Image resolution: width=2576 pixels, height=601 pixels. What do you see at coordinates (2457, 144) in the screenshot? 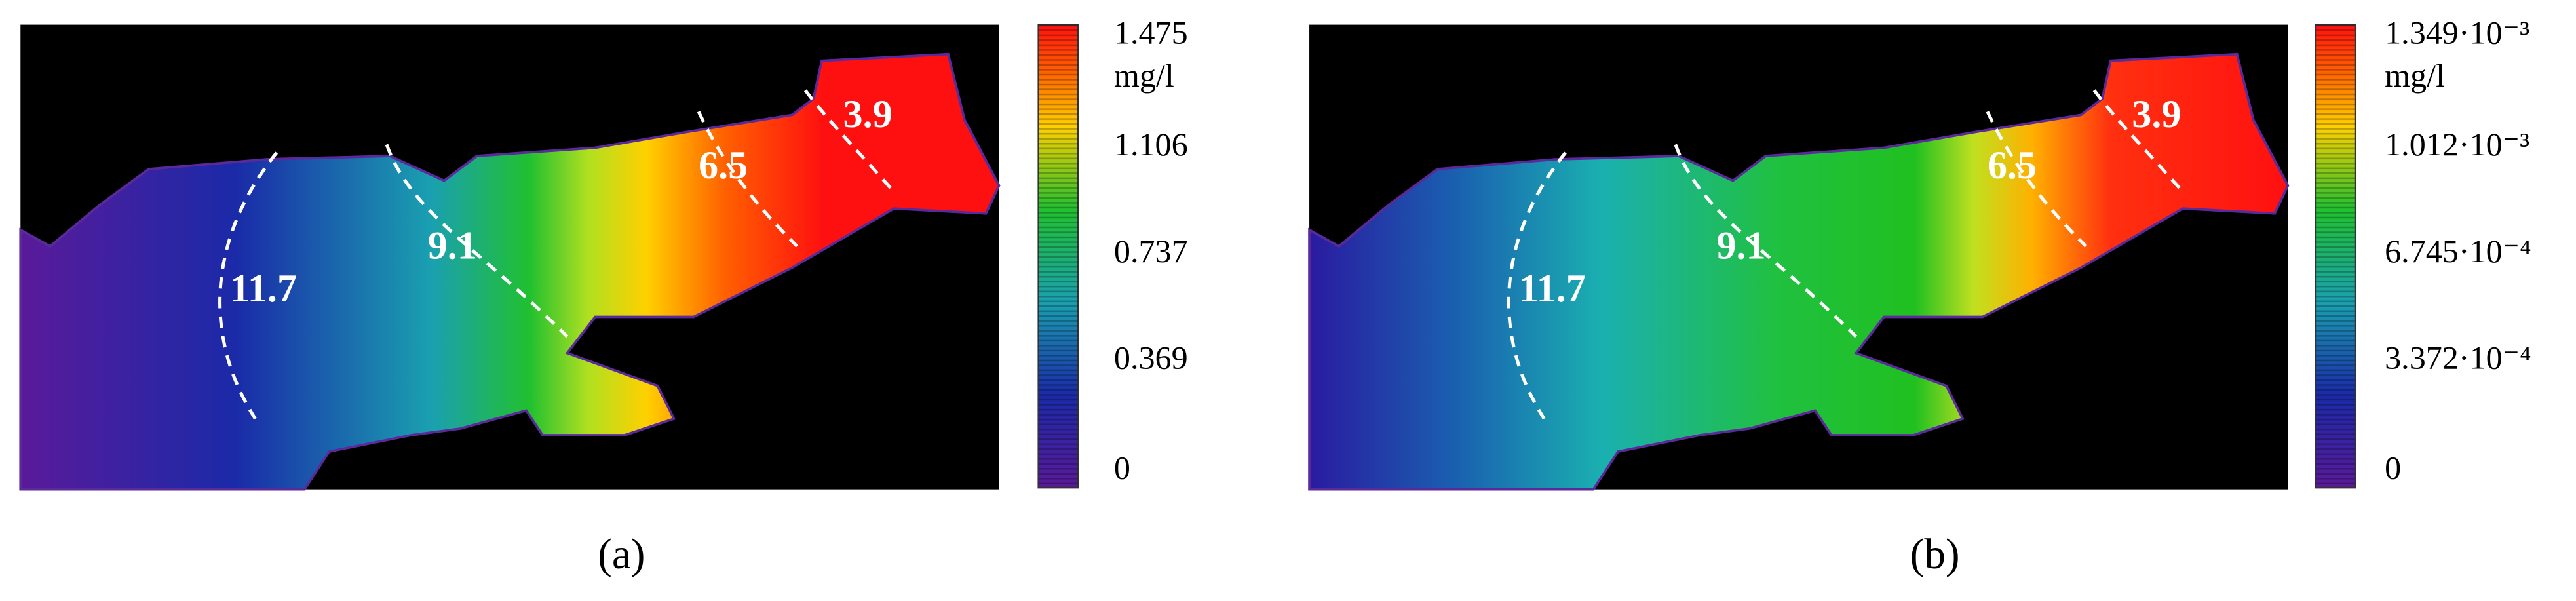
I see `colorbar-tick-label: 1.012·10⁻³` at bounding box center [2457, 144].